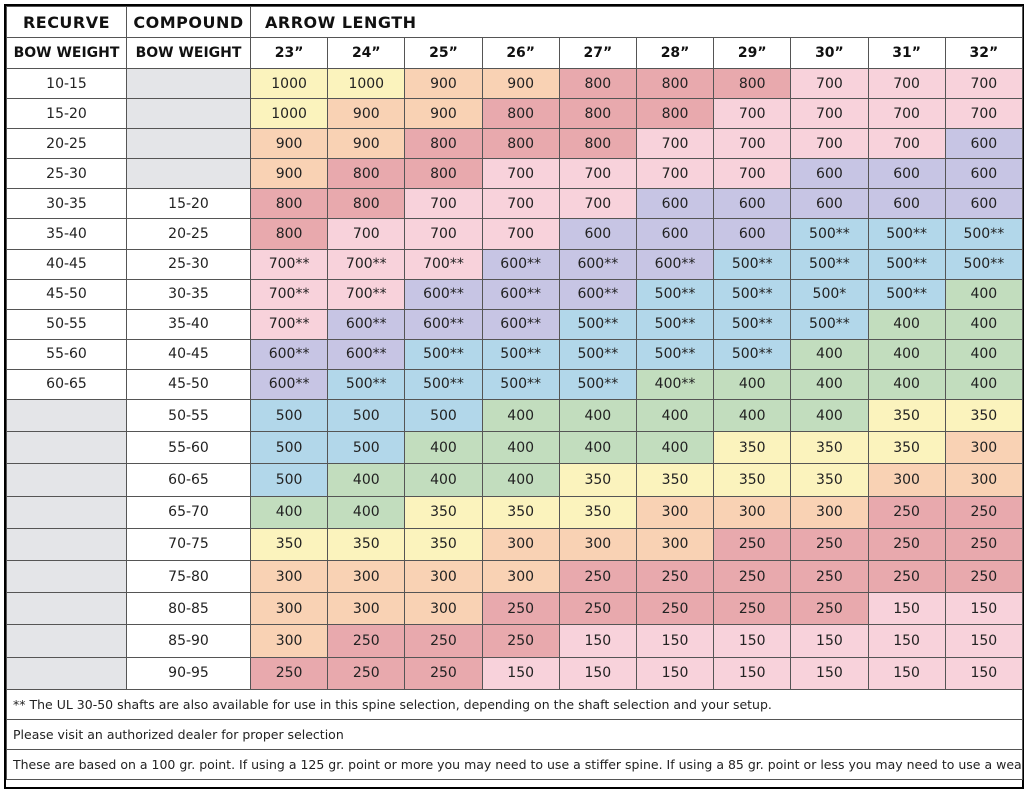  Describe the element at coordinates (66, 234) in the screenshot. I see `recurve-weight-cell: 35-40` at that location.